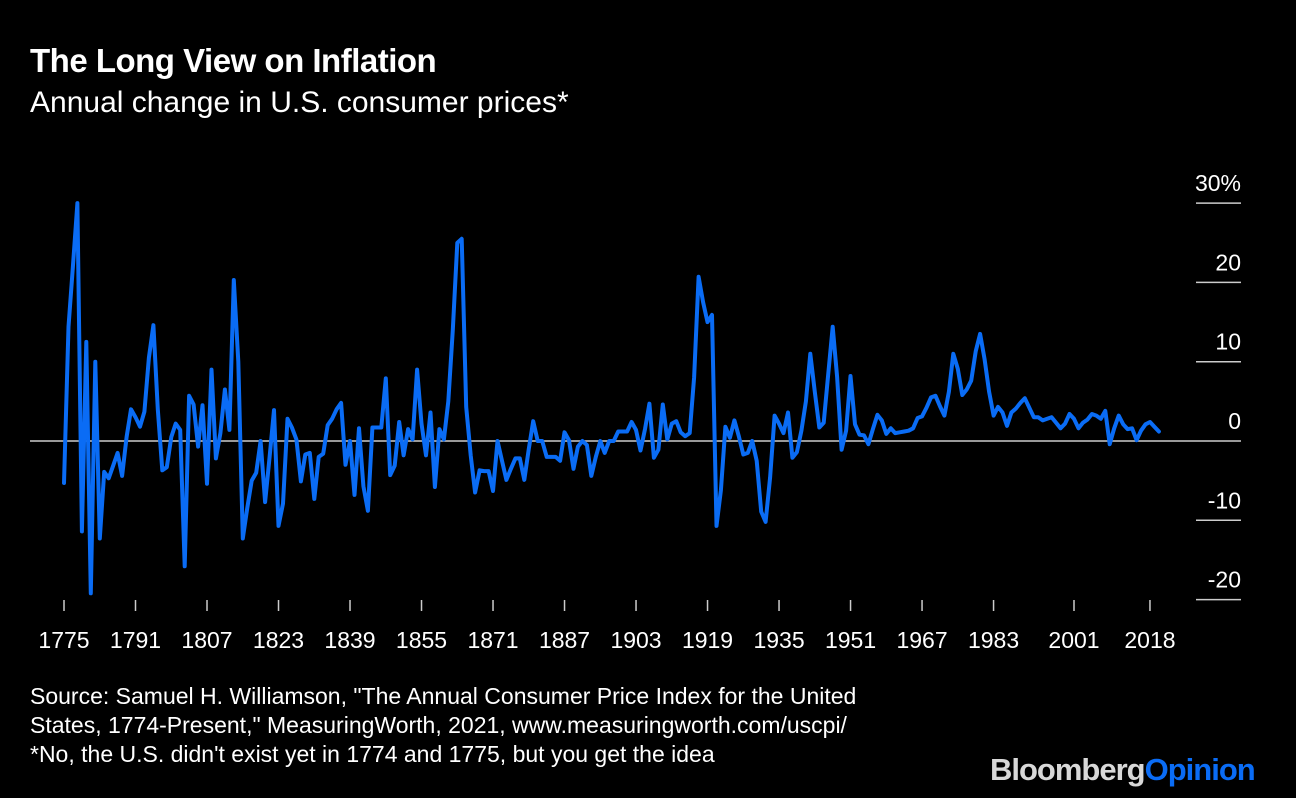  I want to click on x-tick-label: 1951, so click(850, 640).